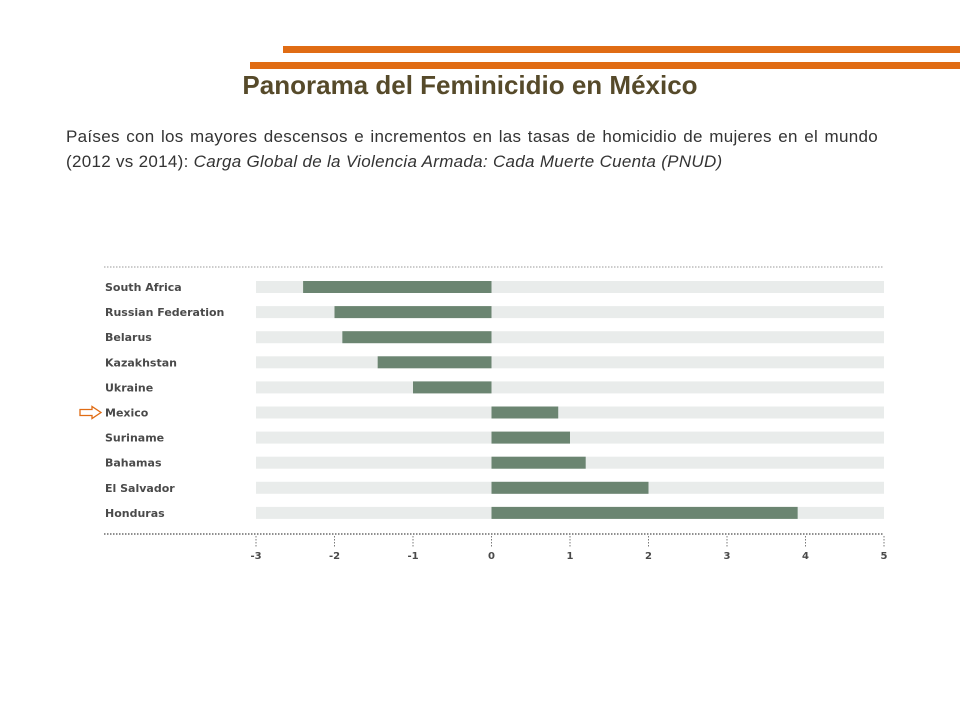 This screenshot has height=720, width=960. I want to click on x-tick-label: 4, so click(805, 556).